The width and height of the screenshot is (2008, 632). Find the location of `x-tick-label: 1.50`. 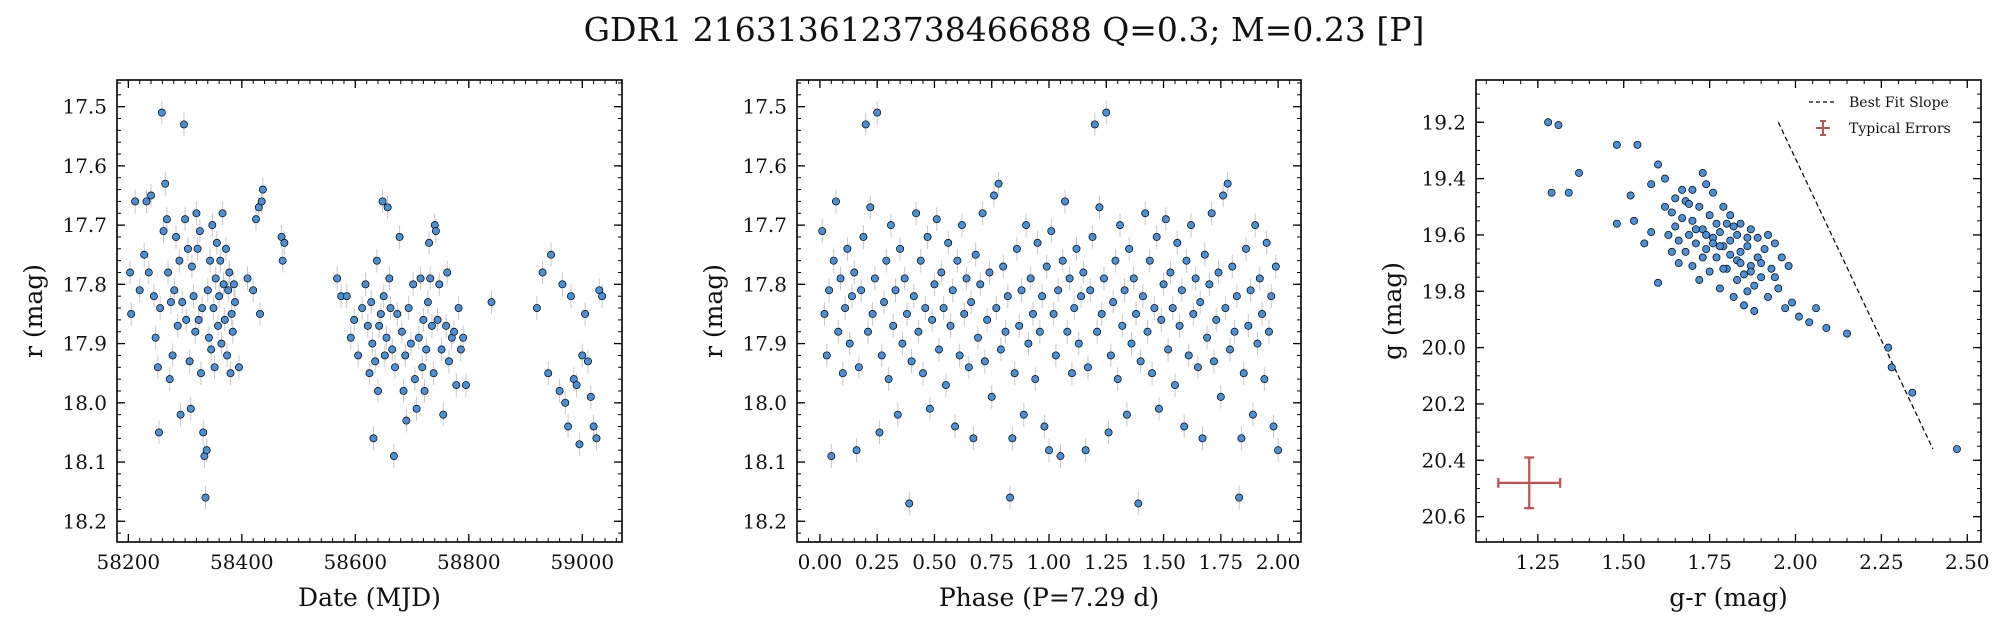

x-tick-label: 1.50 is located at coordinates (1623, 562).